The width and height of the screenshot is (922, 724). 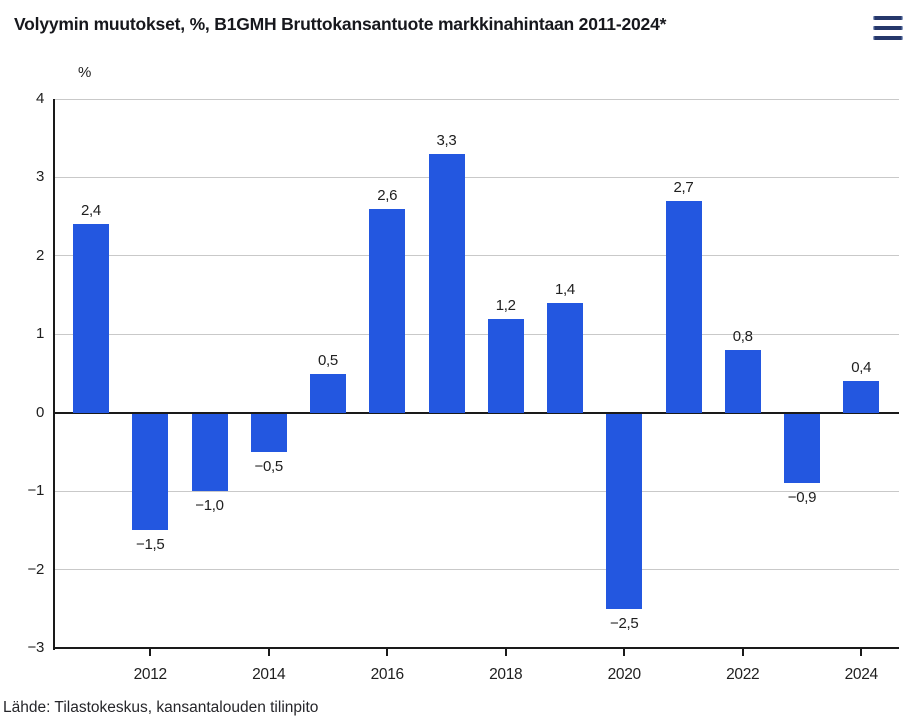 I want to click on x-tick-label-2012: 2012, so click(x=150, y=674).